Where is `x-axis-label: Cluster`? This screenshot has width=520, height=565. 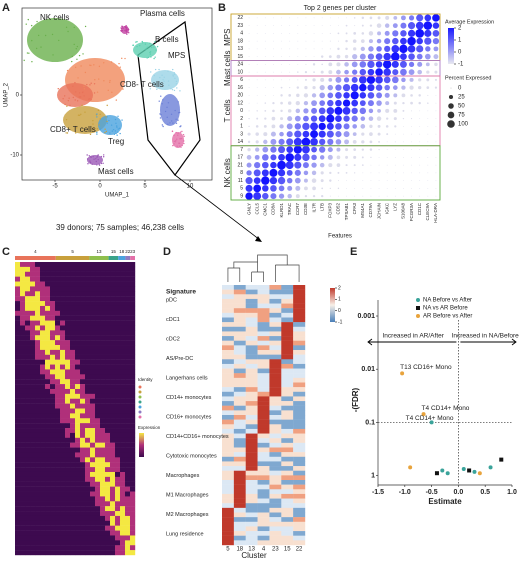
x-axis-label: Cluster is located at coordinates (254, 555).